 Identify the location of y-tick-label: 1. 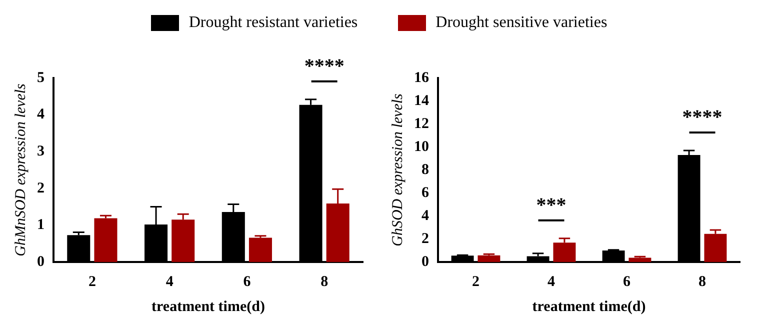
(40, 225).